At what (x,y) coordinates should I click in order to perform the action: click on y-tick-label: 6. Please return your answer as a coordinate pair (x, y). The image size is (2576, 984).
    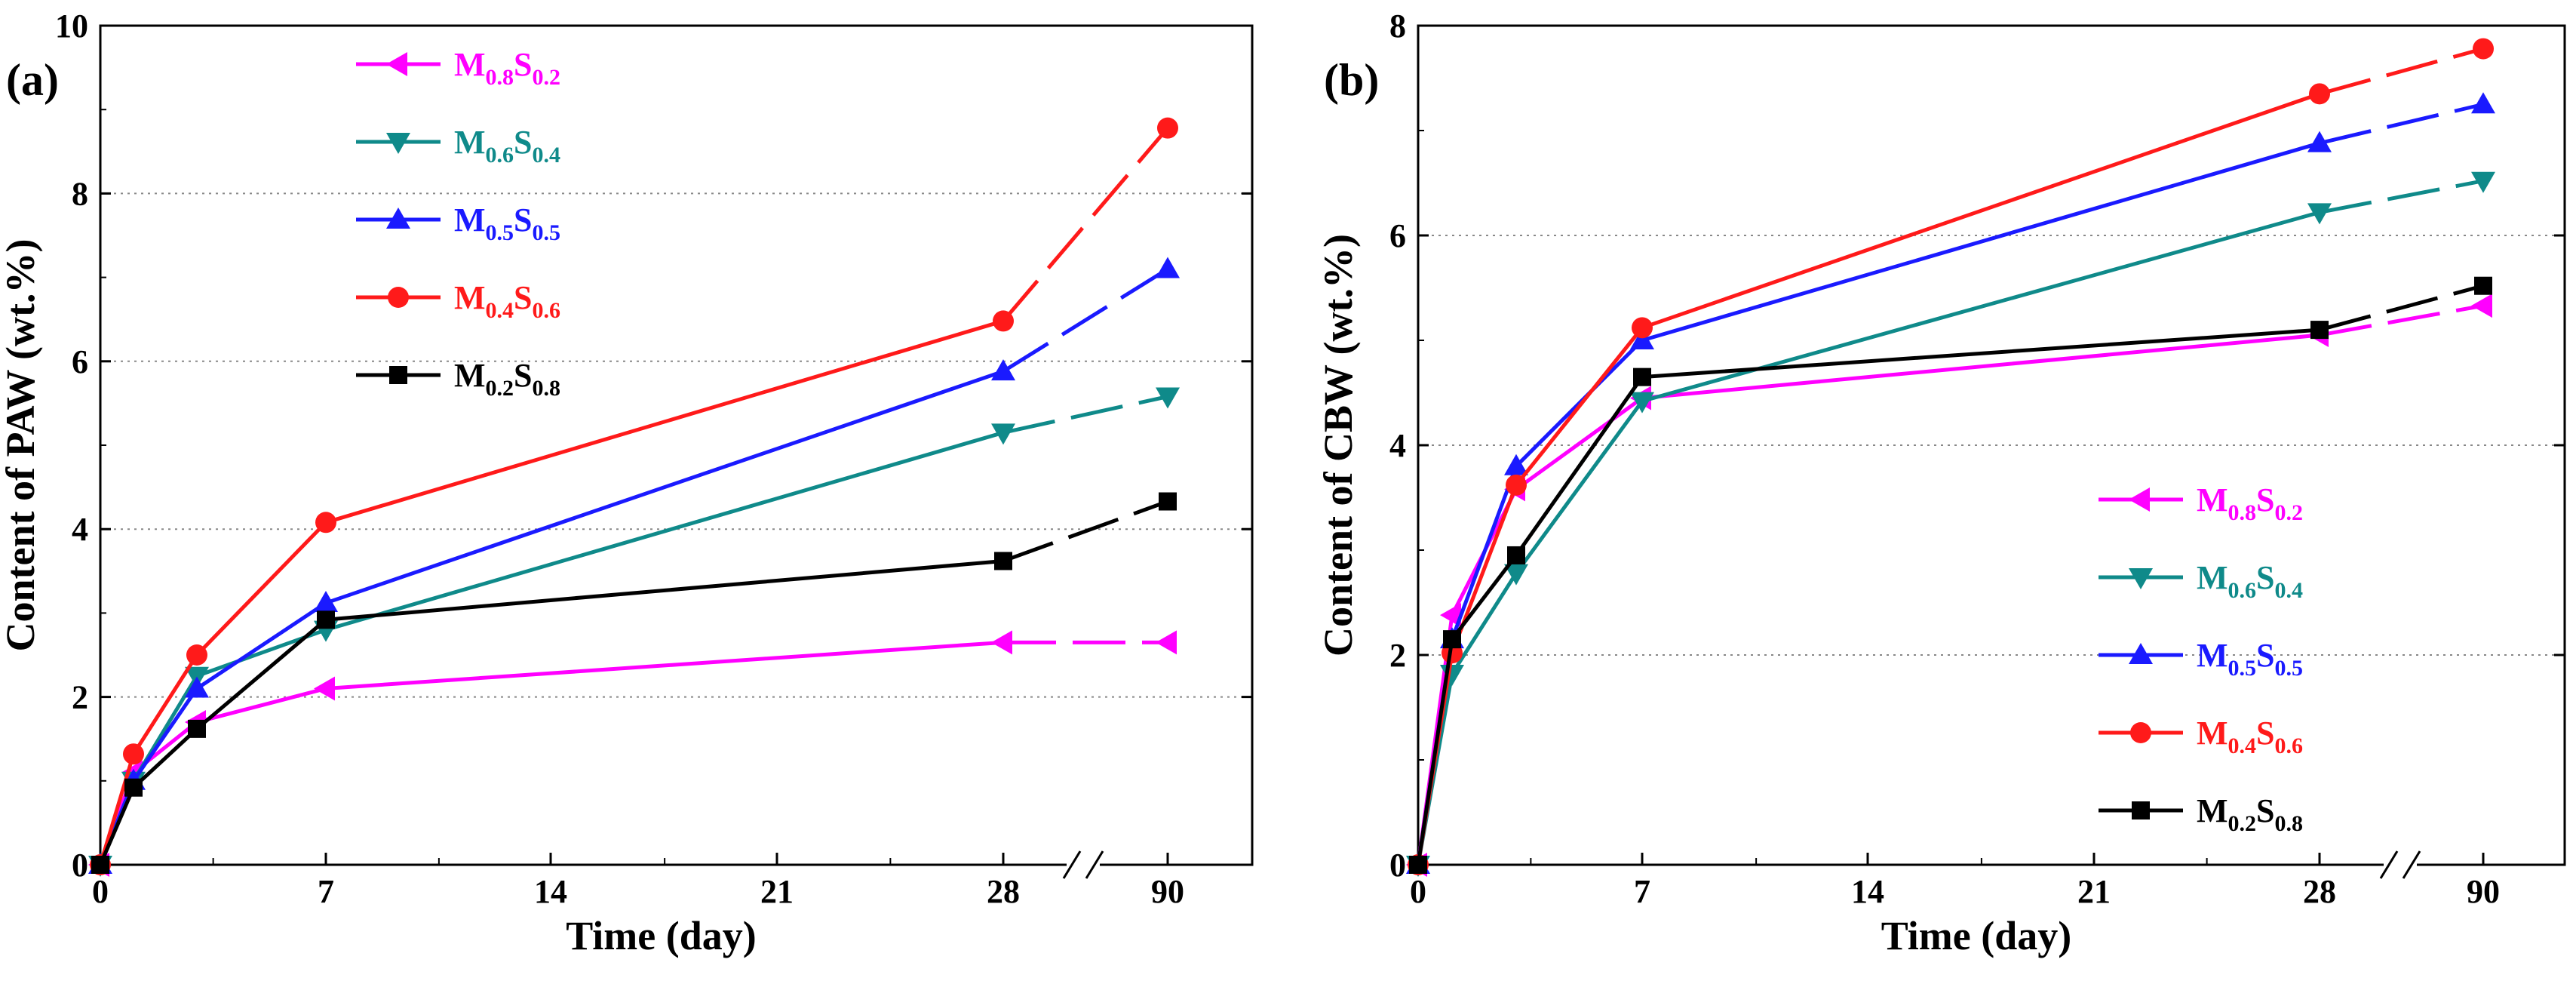
    Looking at the image, I should click on (80, 361).